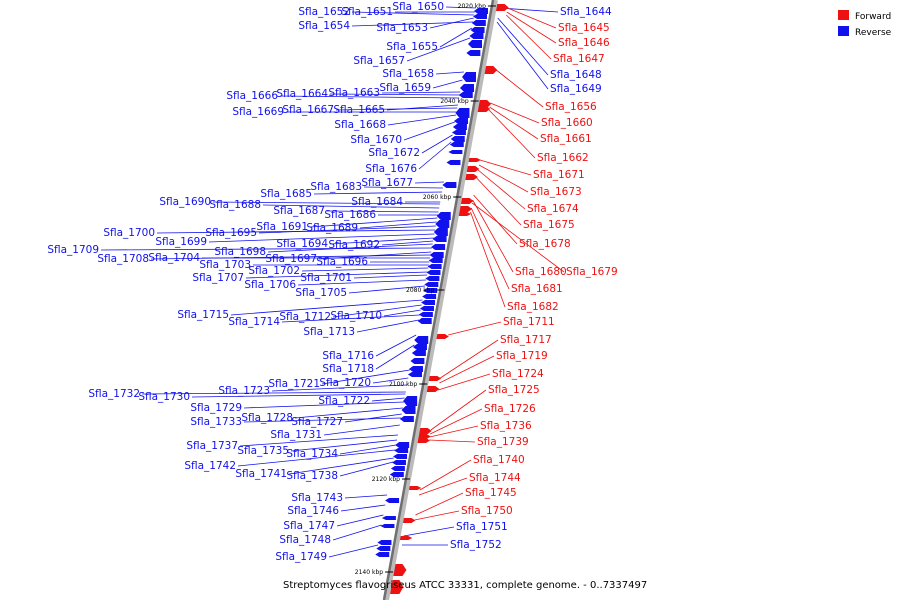 The width and height of the screenshot is (900, 600). I want to click on gene-label-reverse: Sfla_1659, so click(405, 88).